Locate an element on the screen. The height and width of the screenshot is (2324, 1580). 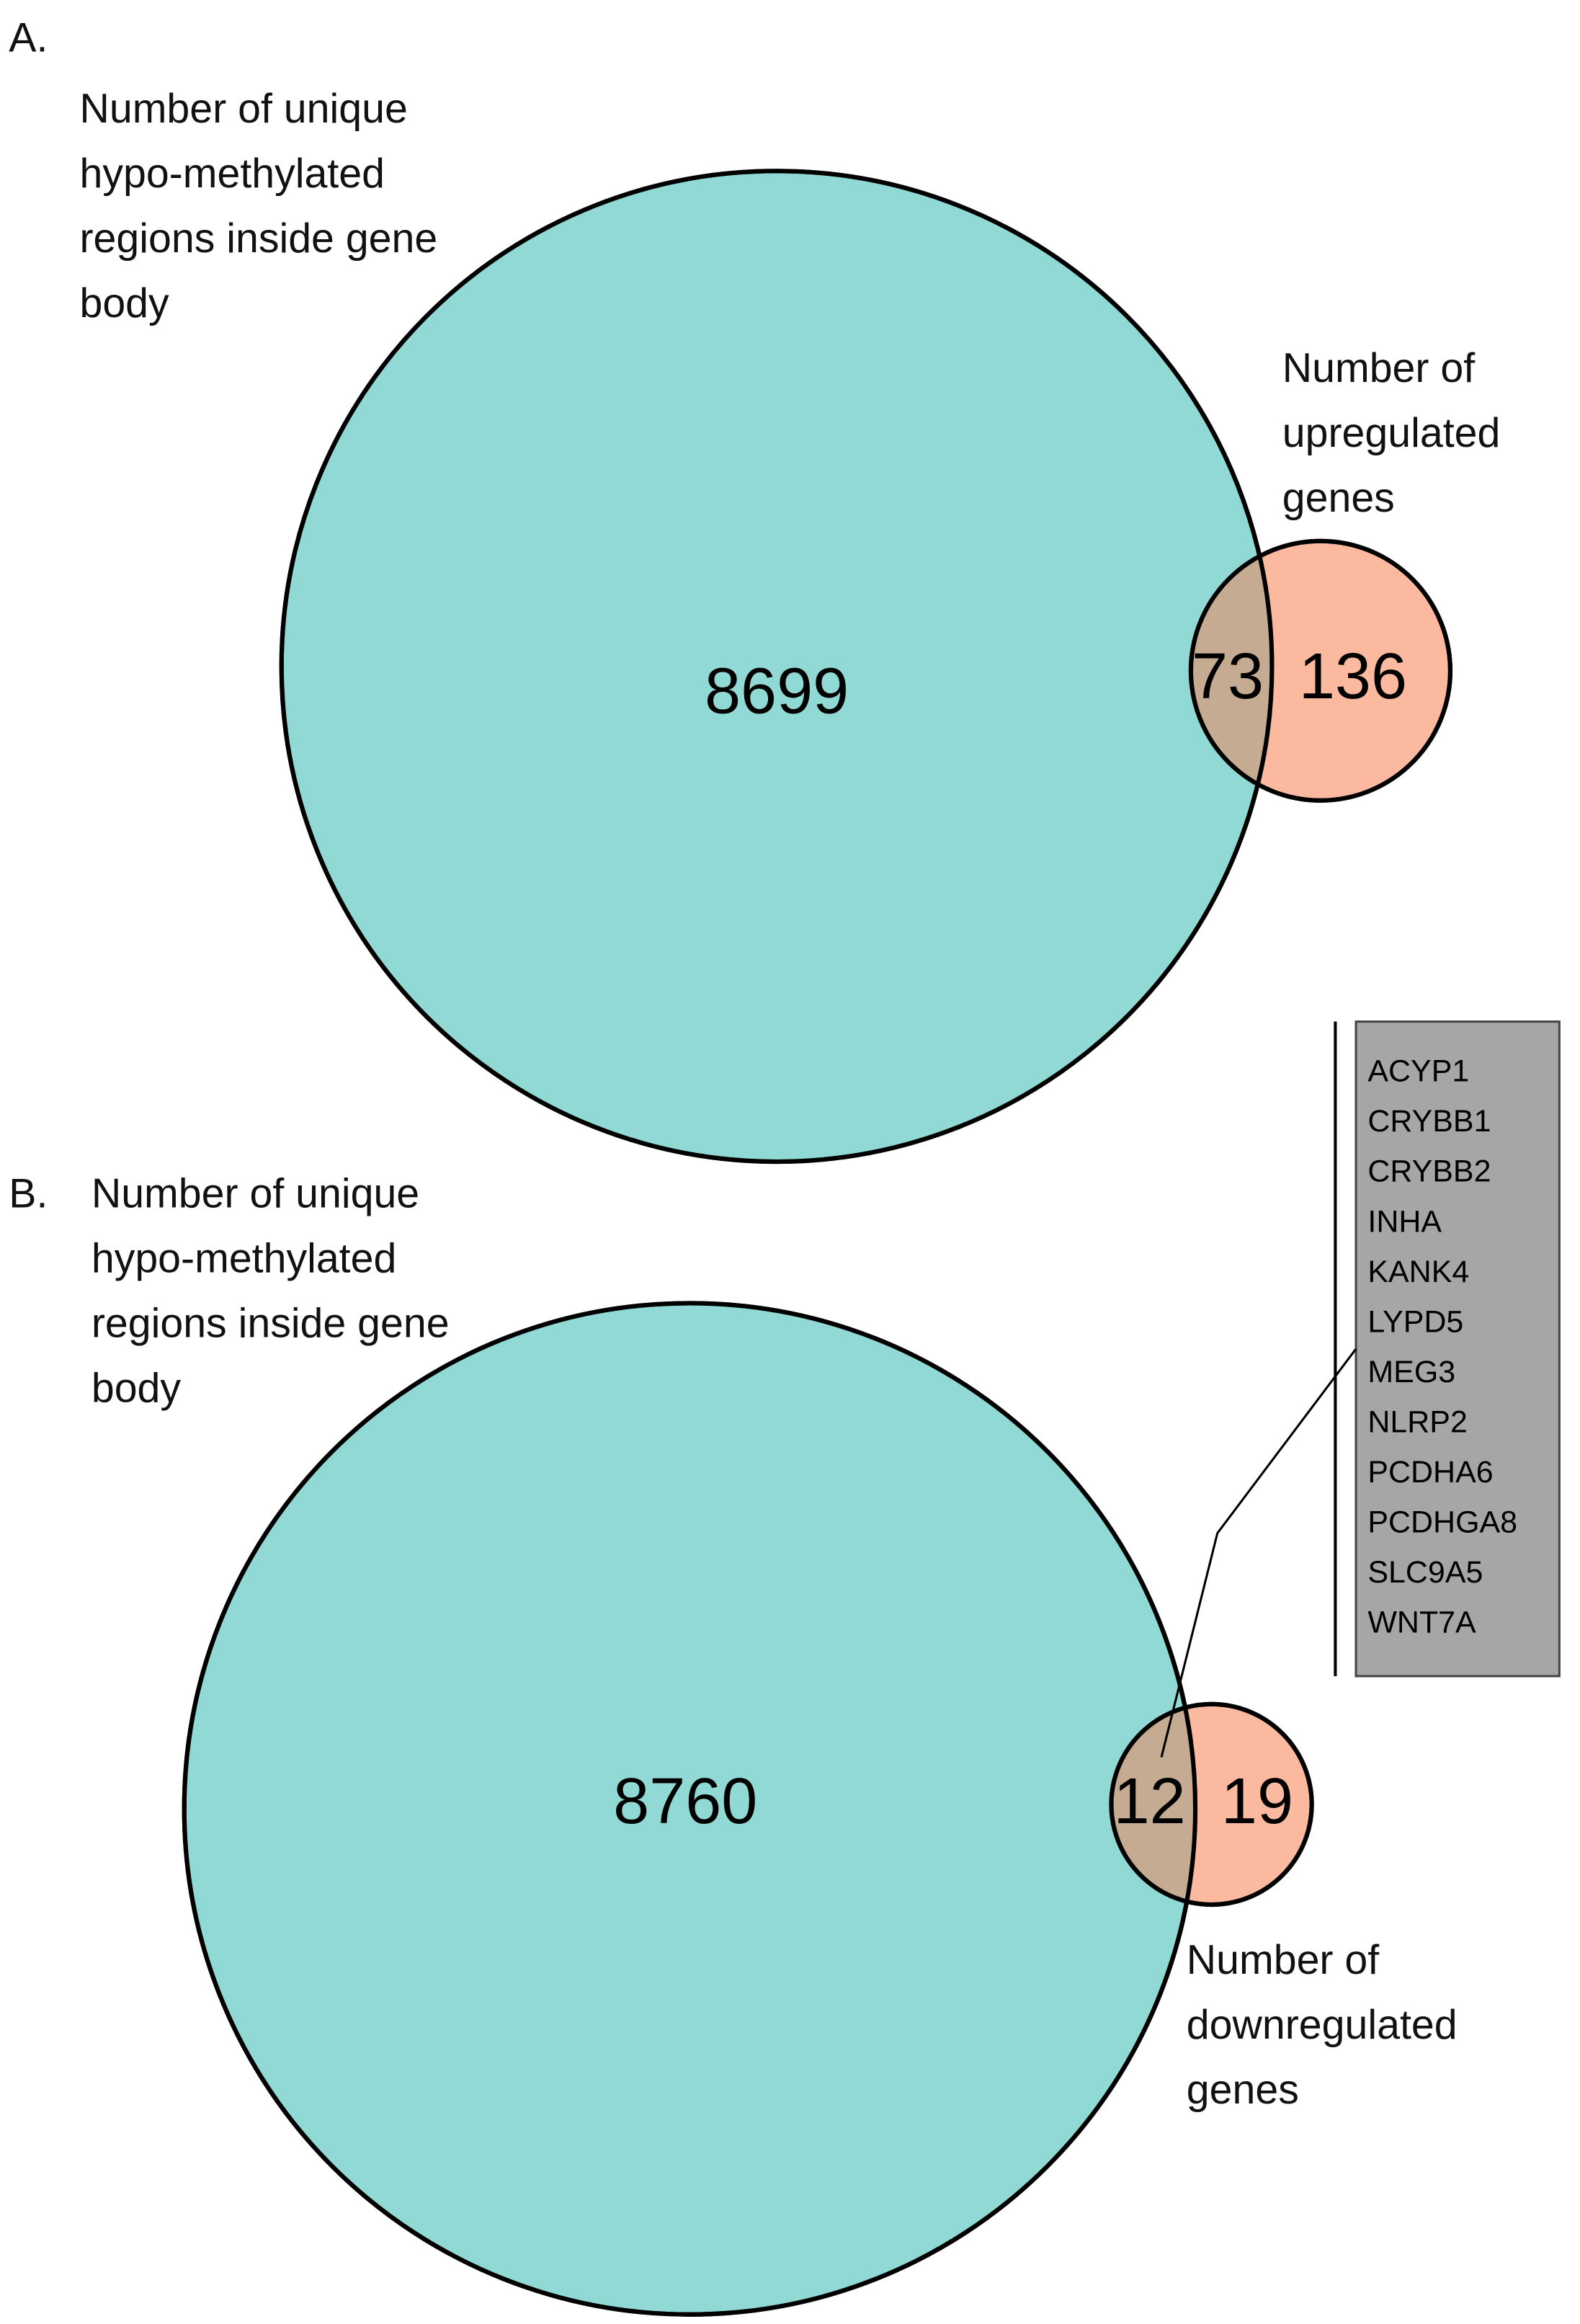
gene-name: ACYP1 is located at coordinates (1418, 1071).